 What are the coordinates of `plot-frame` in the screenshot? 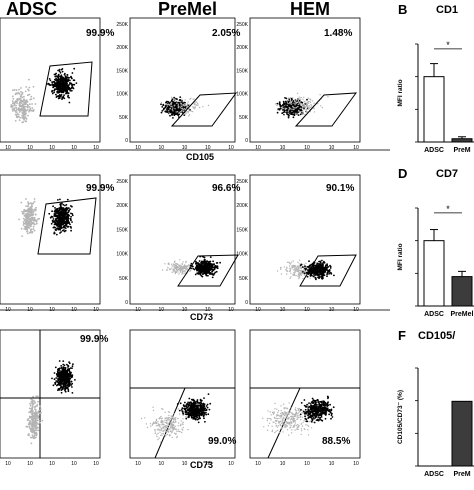 It's located at (305, 239).